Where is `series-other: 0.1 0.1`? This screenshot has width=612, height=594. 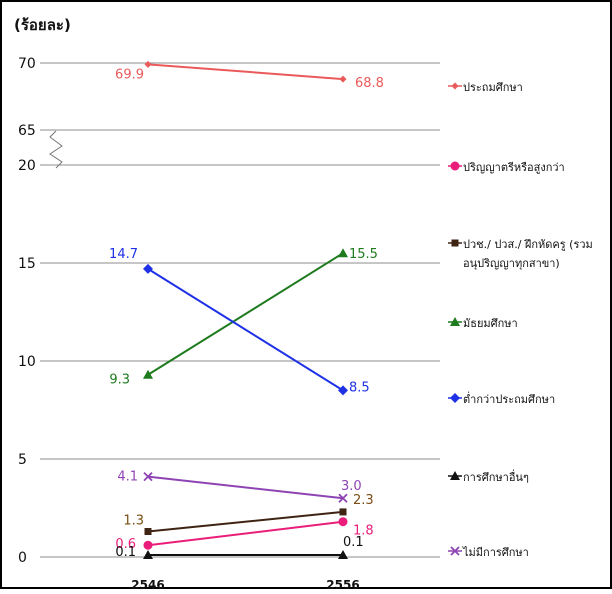 series-other: 0.1 0.1 is located at coordinates (239, 547).